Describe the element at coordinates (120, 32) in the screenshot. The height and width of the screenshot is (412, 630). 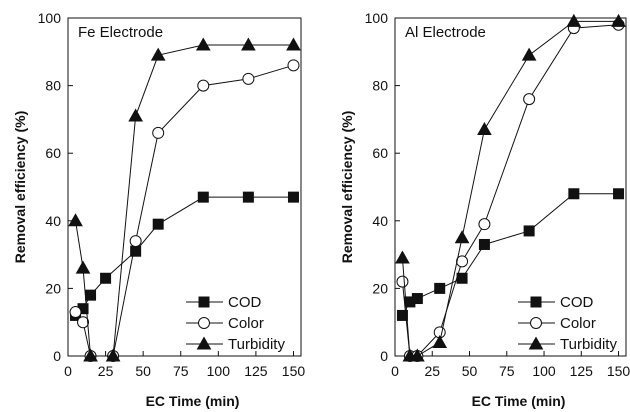
I see `panel-1-title: Fe Electrode` at that location.